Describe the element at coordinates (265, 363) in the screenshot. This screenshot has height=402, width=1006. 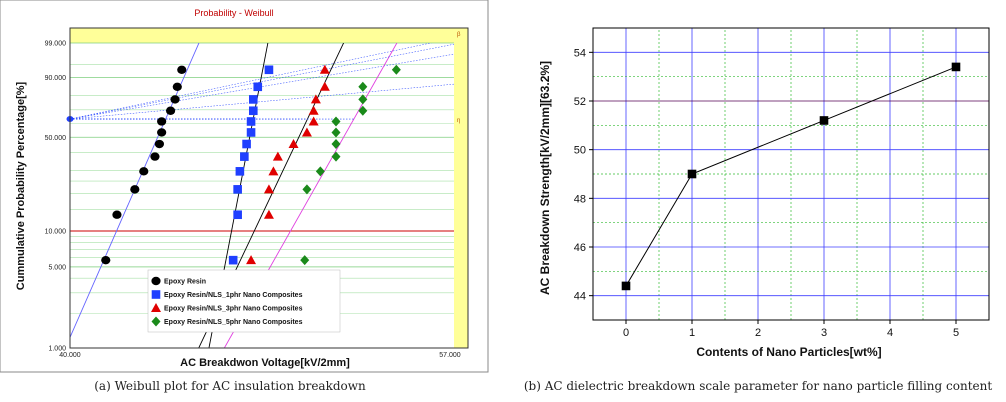
I see `weibull-x-axis-label: AC Breakdwon Voltage[kV/2mm]` at that location.